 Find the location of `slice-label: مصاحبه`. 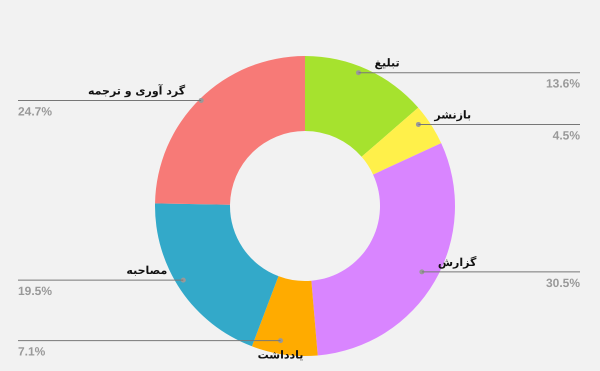

slice-label: مصاحبه is located at coordinates (147, 271).